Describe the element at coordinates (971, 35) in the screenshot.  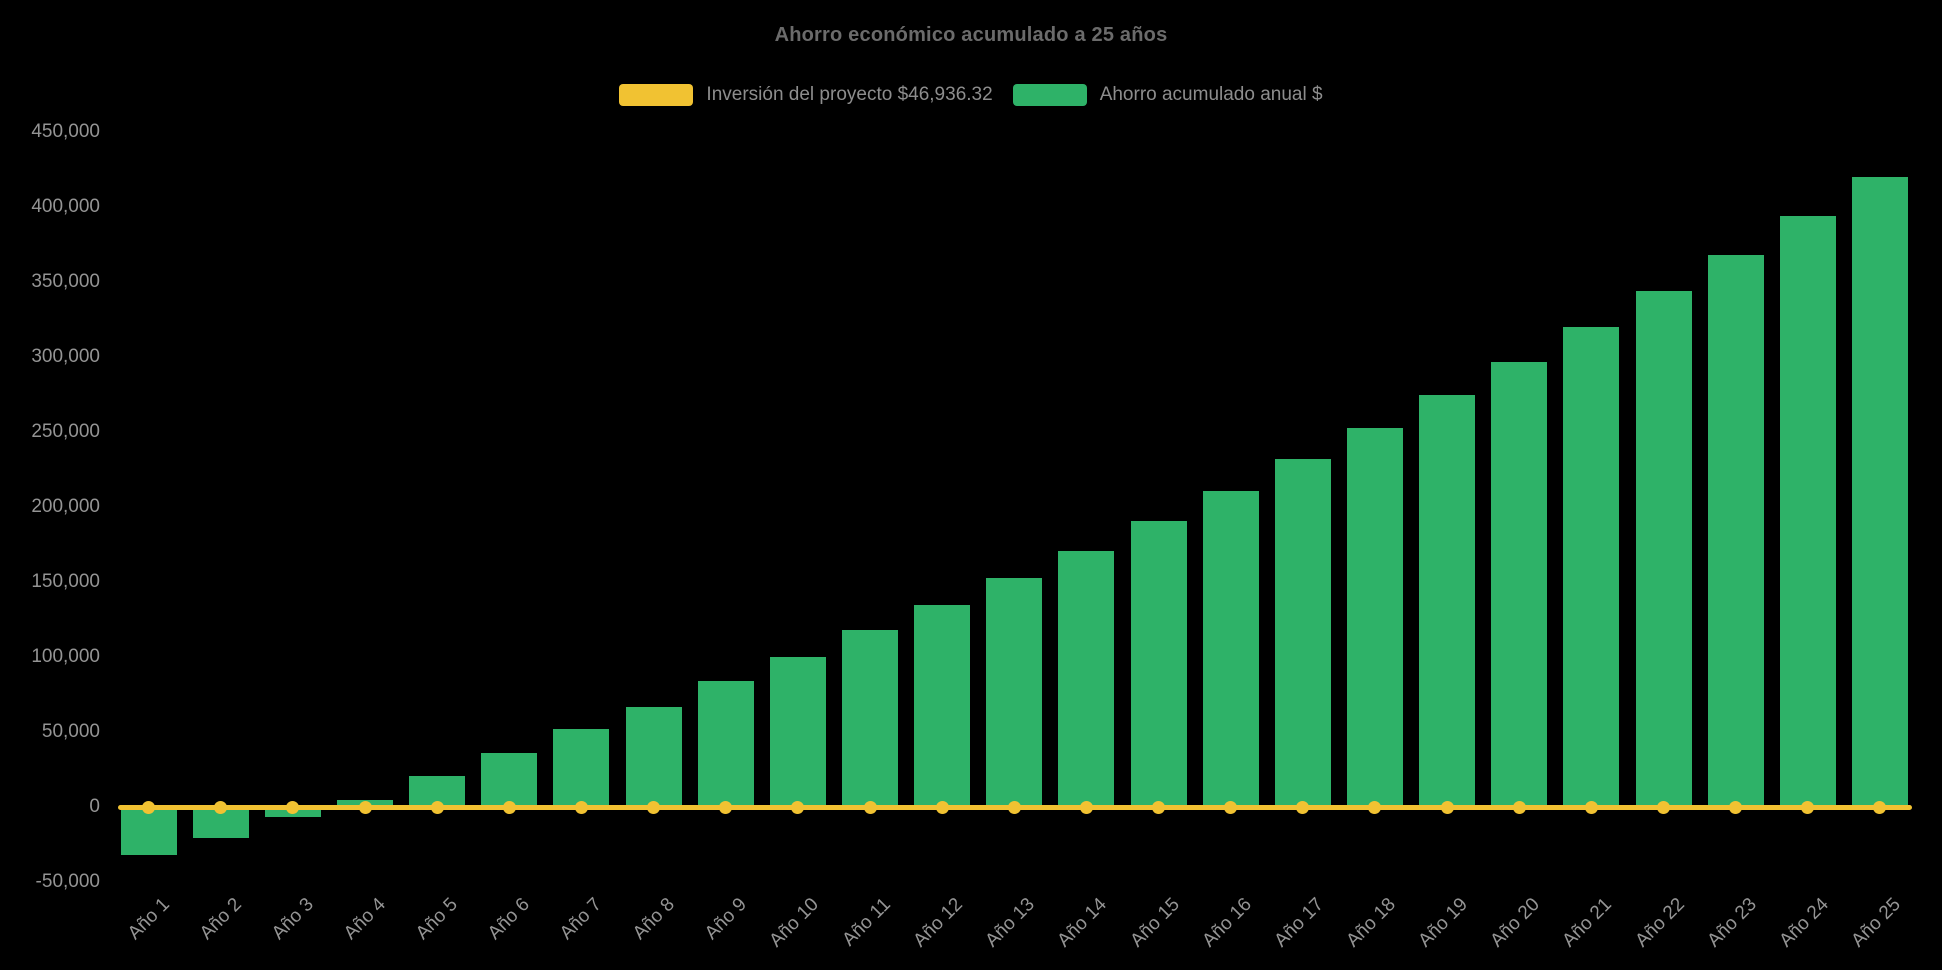
I see `chart-title: Ahorro económico acumulado a 25 años` at that location.